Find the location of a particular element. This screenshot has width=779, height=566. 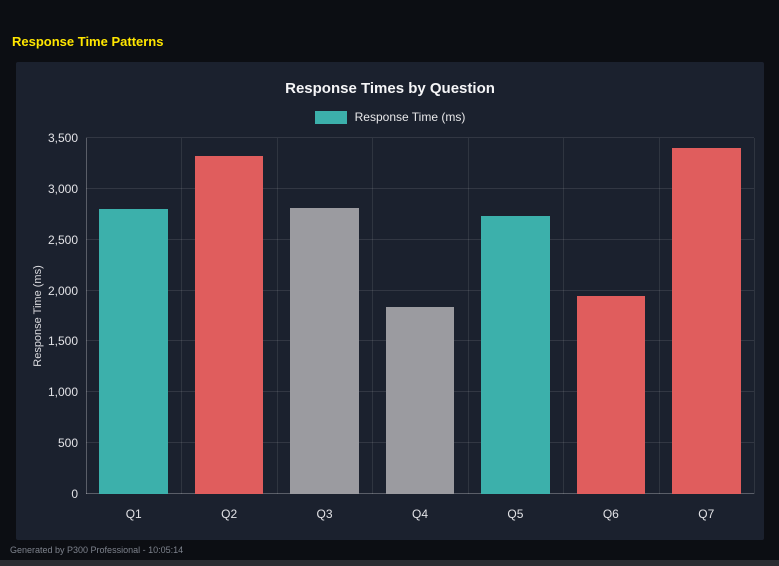

bar-q4 is located at coordinates (420, 400).